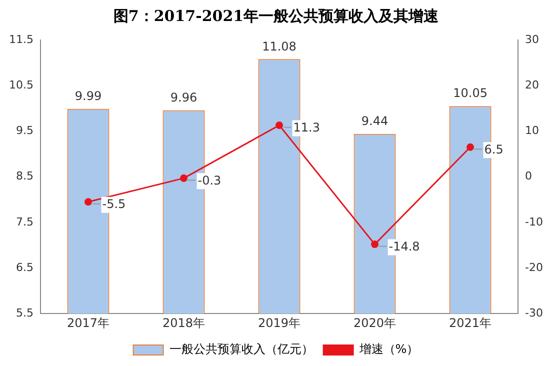  I want to click on y-tick-label: 7.5, so click(25, 221).